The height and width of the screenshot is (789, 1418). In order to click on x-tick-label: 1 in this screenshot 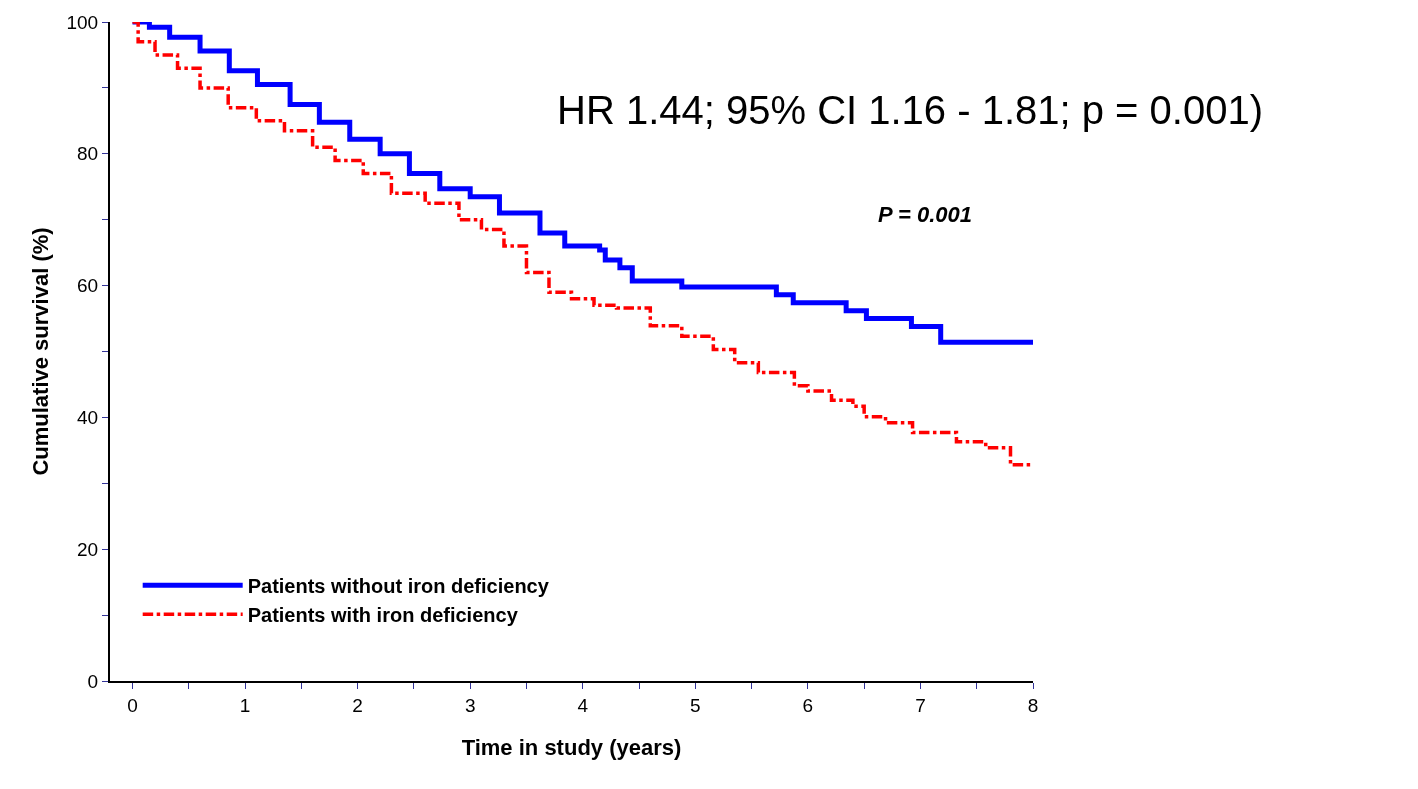, I will do `click(245, 705)`.